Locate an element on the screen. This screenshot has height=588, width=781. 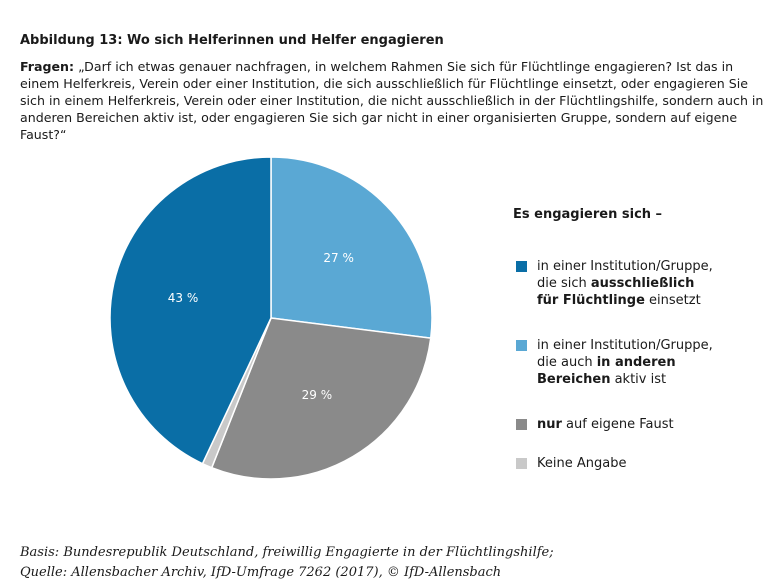
legend-text: ausschließlich für Flüchtlinge is located at coordinates (616, 292).